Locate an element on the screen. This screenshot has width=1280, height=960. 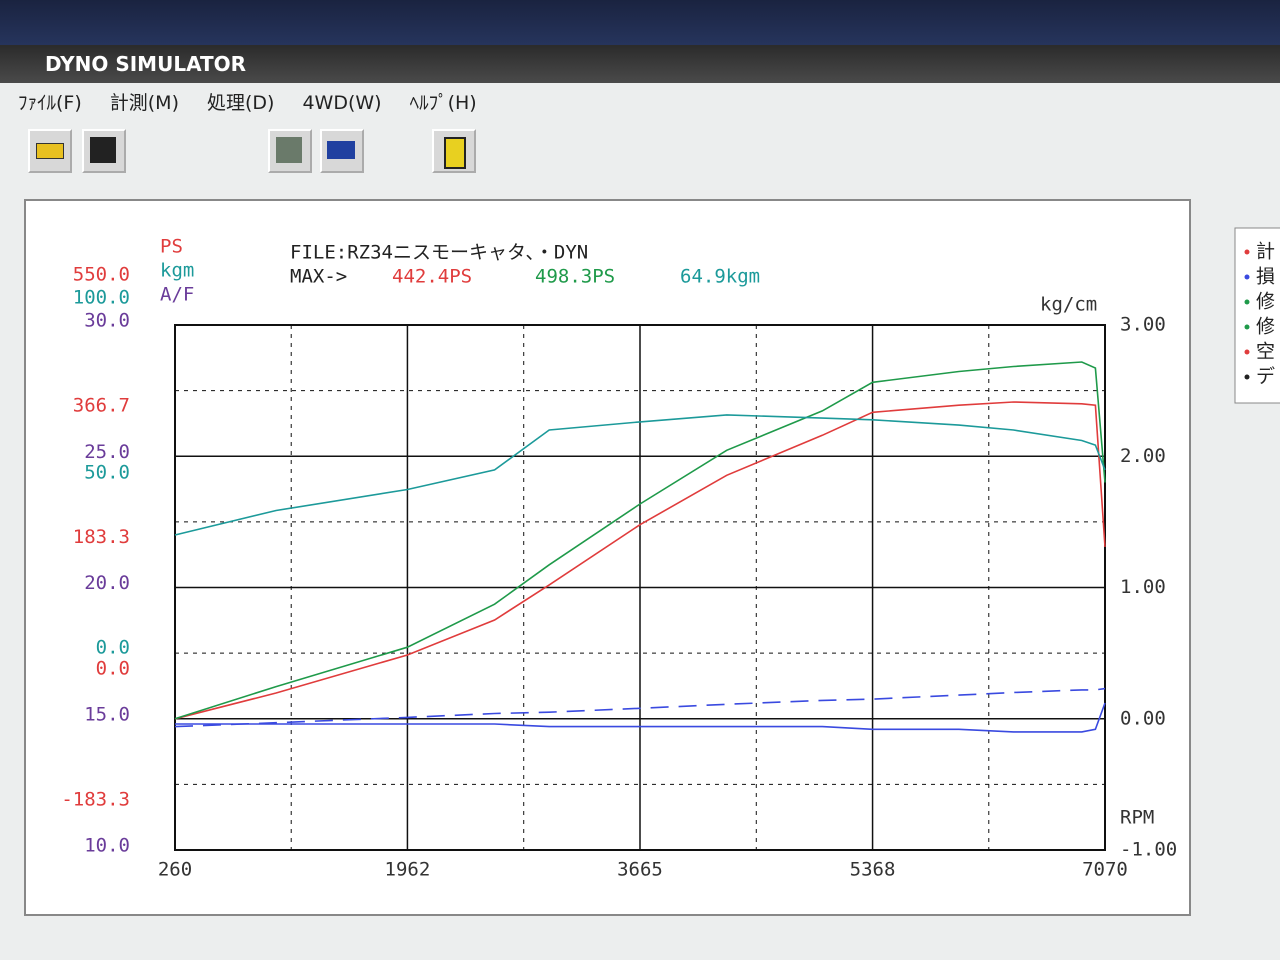
max-value: 442.4PS is located at coordinates (432, 277).